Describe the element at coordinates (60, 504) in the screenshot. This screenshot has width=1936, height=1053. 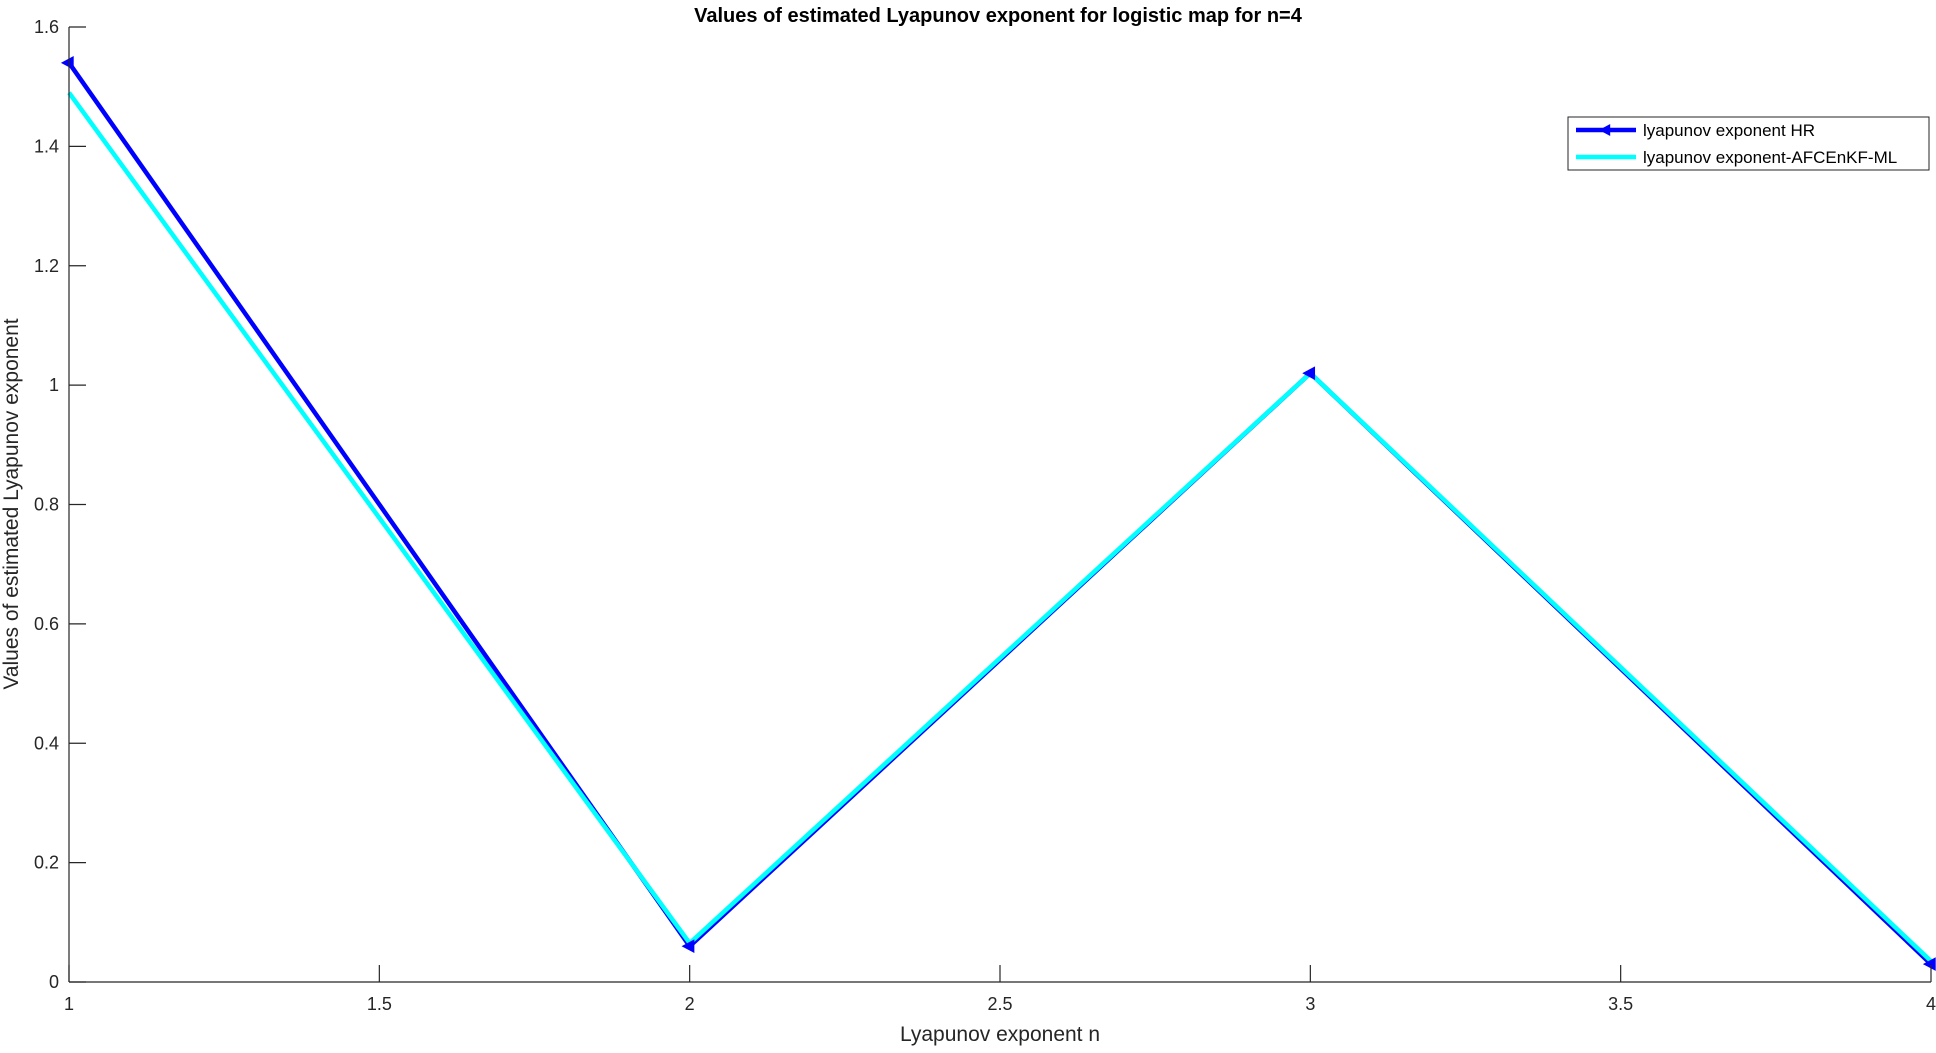
I see `y-ticks: 0 0.2 0.4 0.6 0.8 1 1.2 1.4 1.6` at that location.